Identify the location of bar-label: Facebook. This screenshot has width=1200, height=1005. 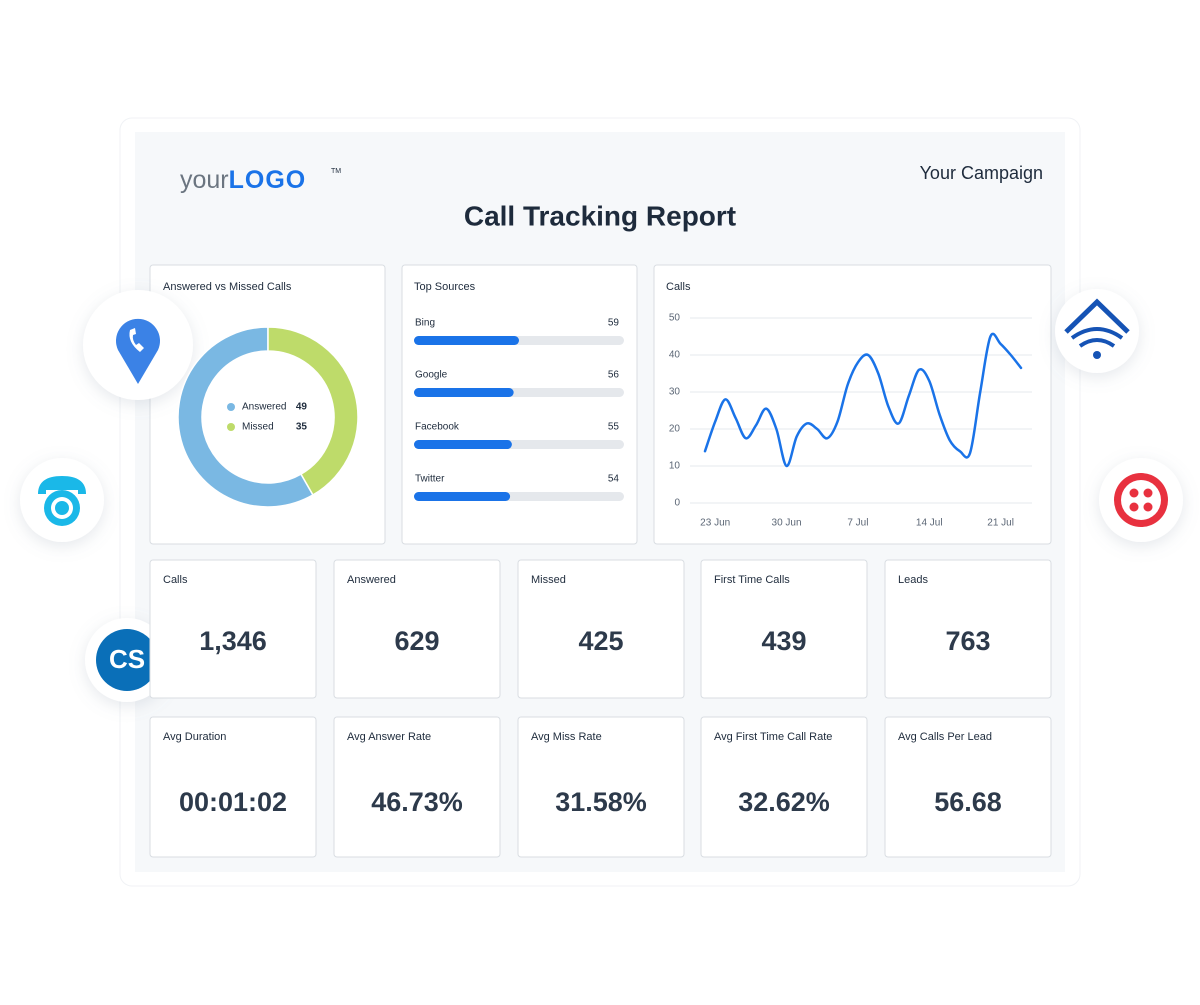
(437, 427).